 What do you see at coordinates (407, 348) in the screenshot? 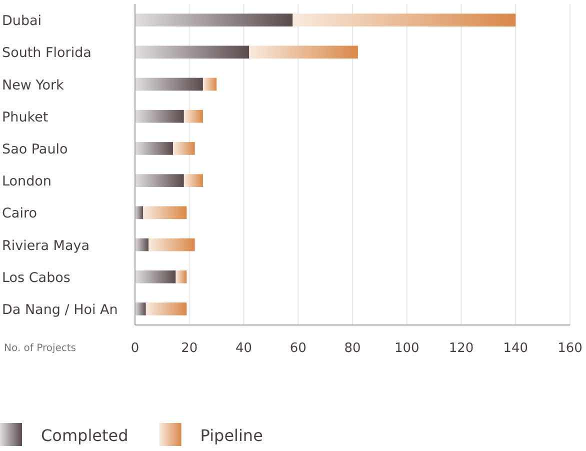
I see `x-tick-label: 100` at bounding box center [407, 348].